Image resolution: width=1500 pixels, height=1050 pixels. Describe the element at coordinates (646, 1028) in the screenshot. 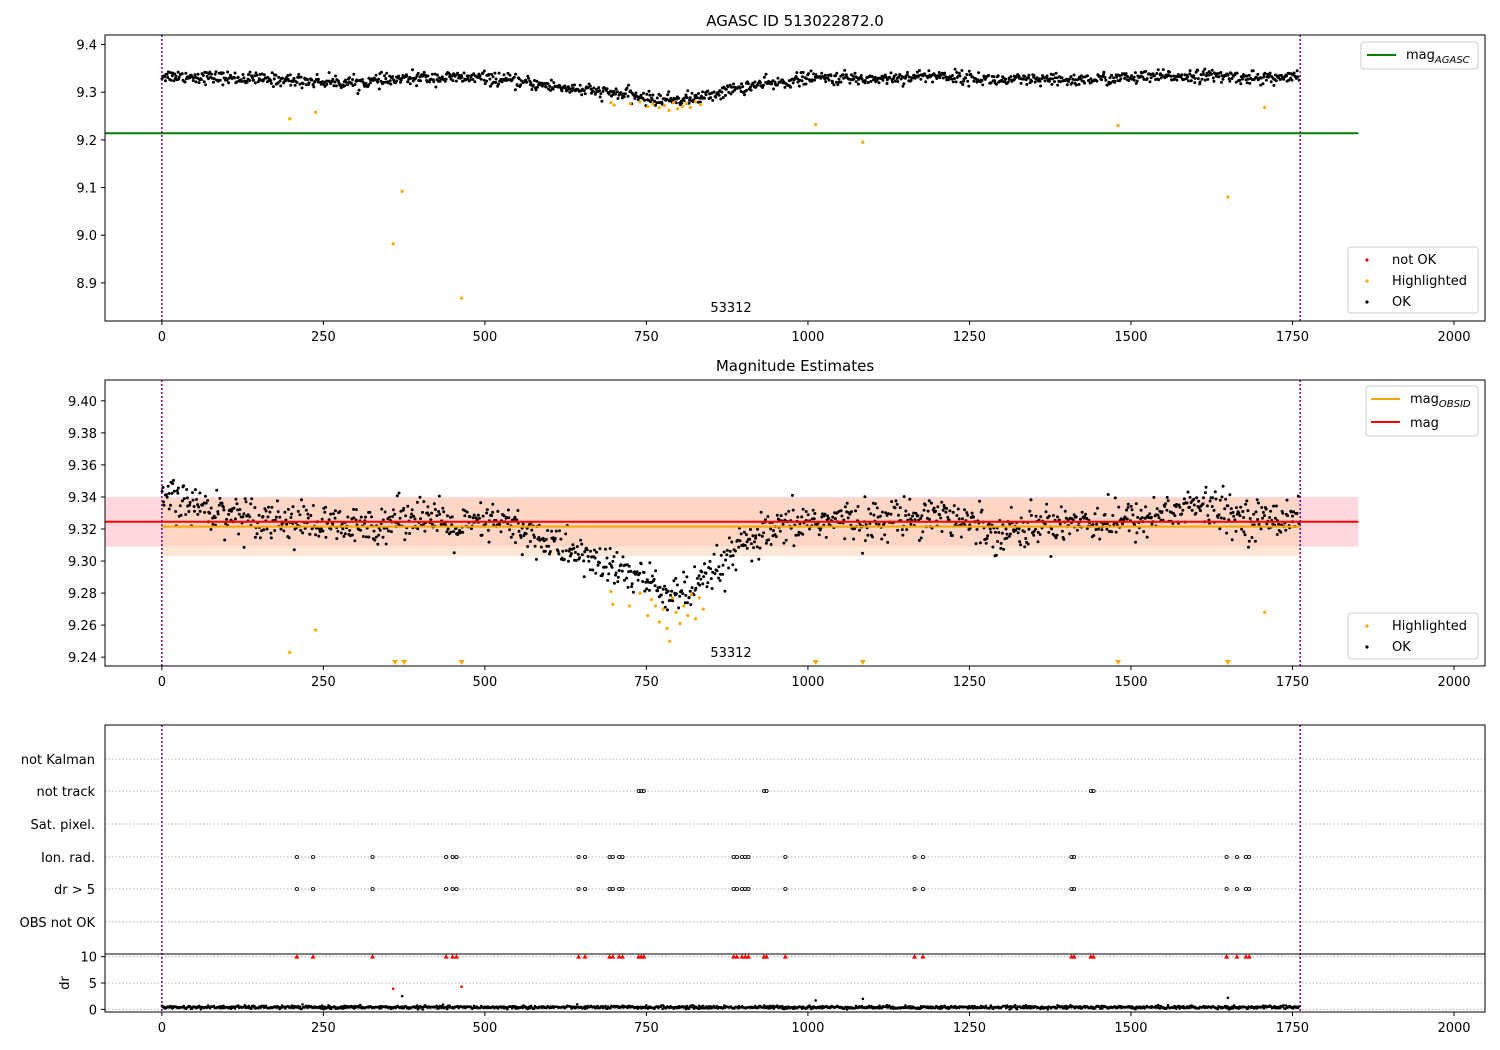

I see `p3-xtick-label: 750` at that location.